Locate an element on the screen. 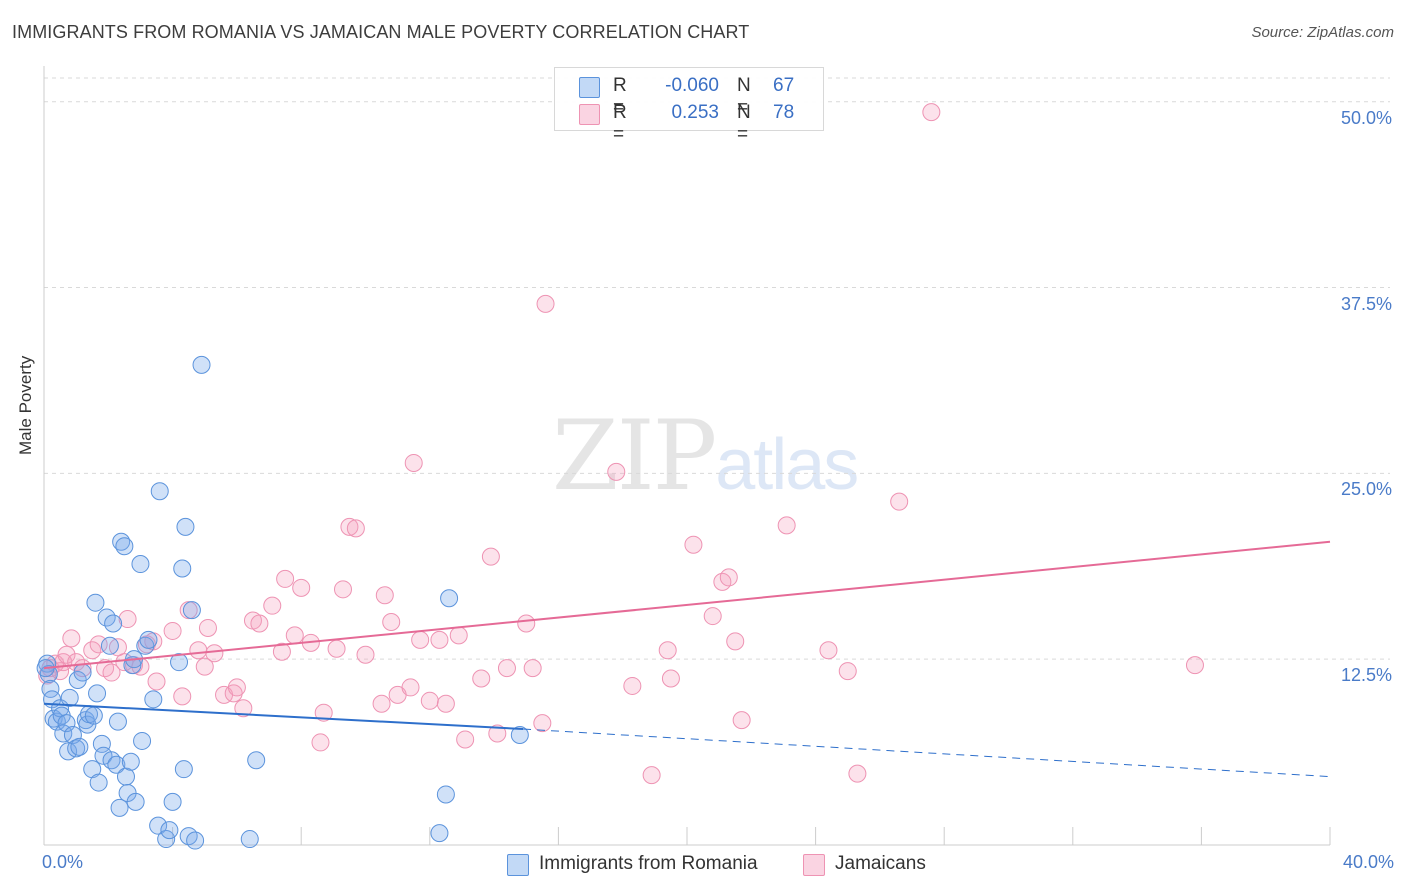 The width and height of the screenshot is (1406, 892). y-tick-label: 12.5% is located at coordinates (1366, 675).